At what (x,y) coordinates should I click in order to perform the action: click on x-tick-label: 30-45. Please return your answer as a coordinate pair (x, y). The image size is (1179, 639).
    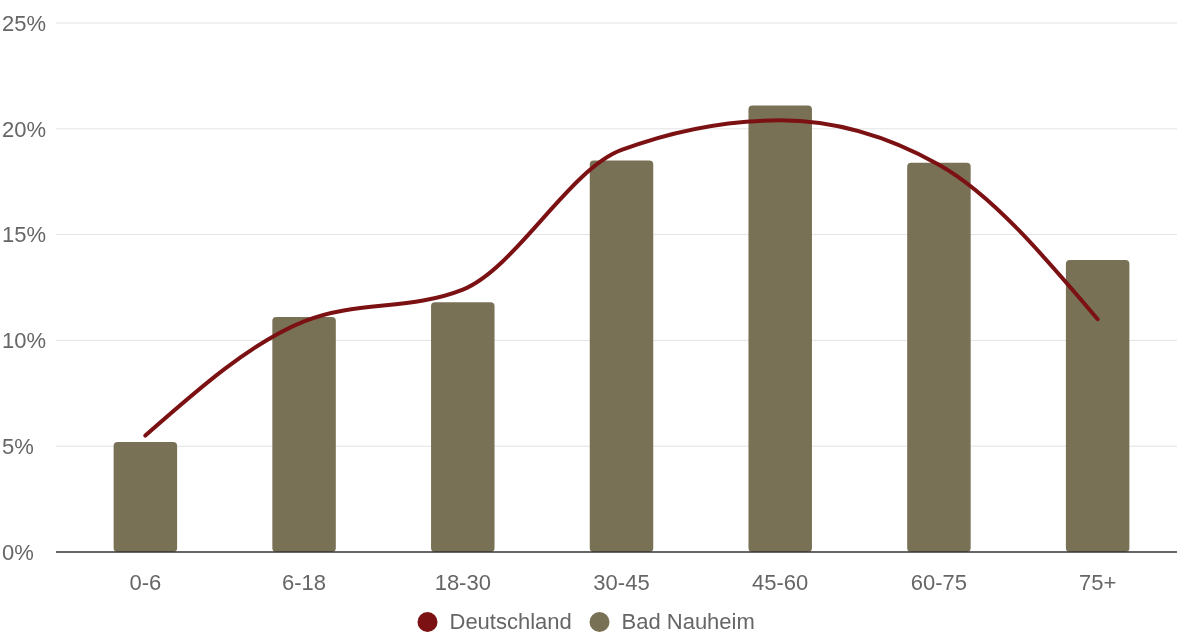
    Looking at the image, I should click on (621, 582).